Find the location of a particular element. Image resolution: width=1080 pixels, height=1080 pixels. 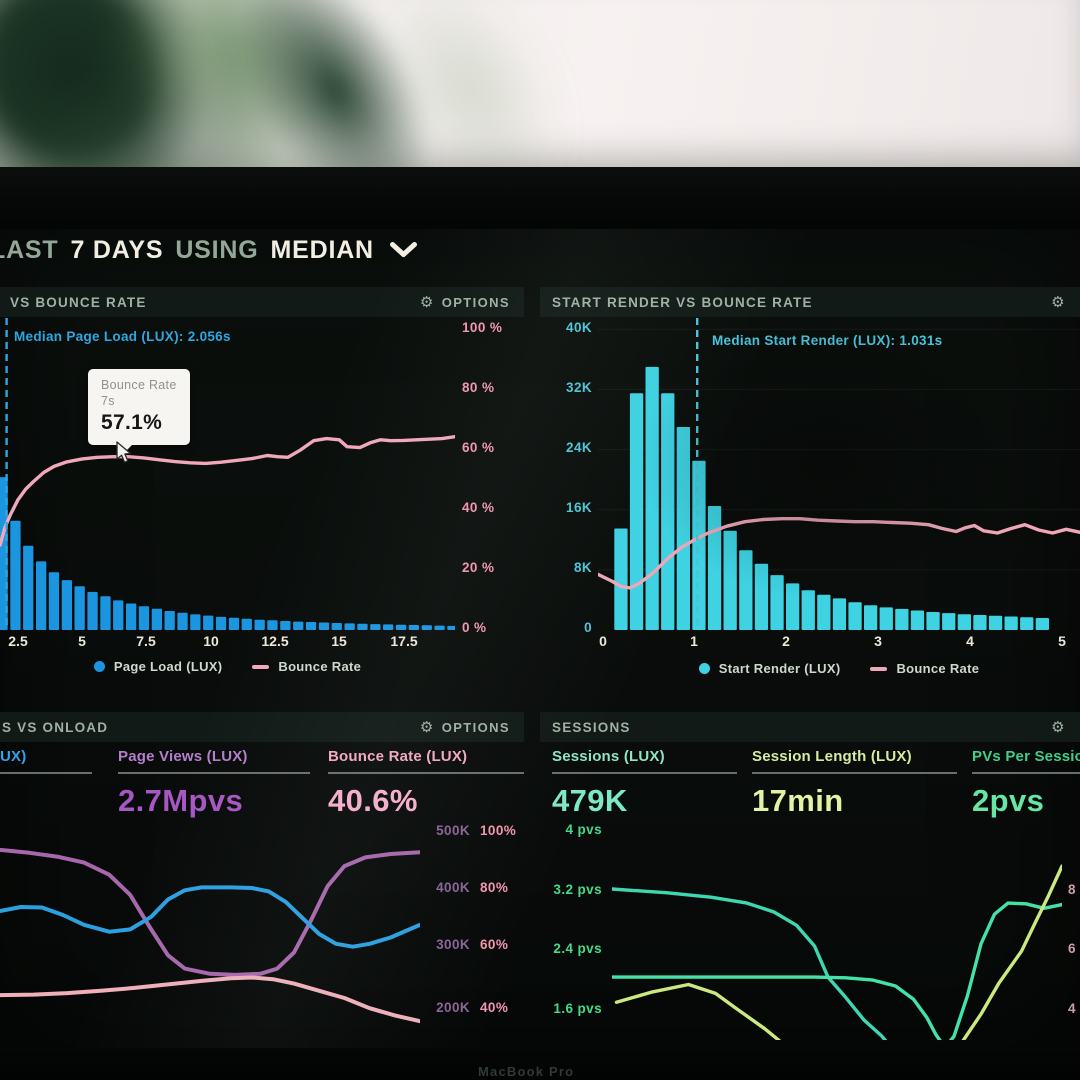

y-axis-label: 80 % is located at coordinates (478, 387).